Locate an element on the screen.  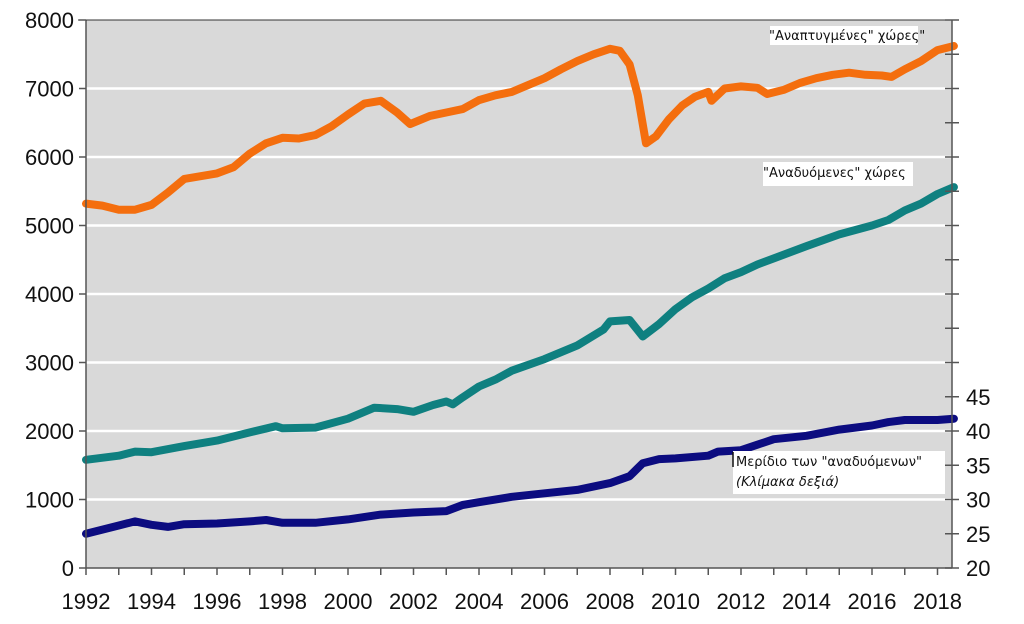
annotation-share-label-line2: (Κλίμακα δεξιά) is located at coordinates (787, 482).